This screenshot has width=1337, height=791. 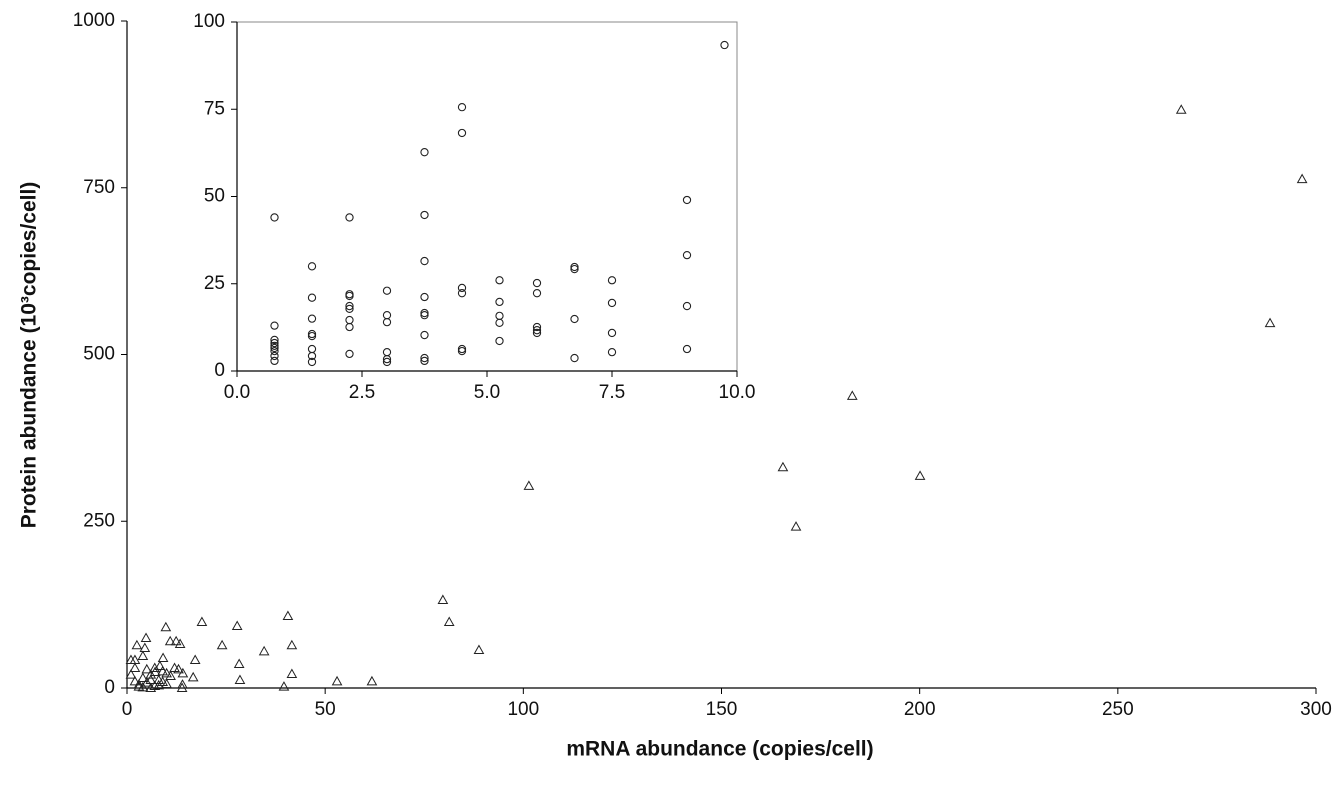 I want to click on x-tick-label: 200, so click(x=920, y=709).